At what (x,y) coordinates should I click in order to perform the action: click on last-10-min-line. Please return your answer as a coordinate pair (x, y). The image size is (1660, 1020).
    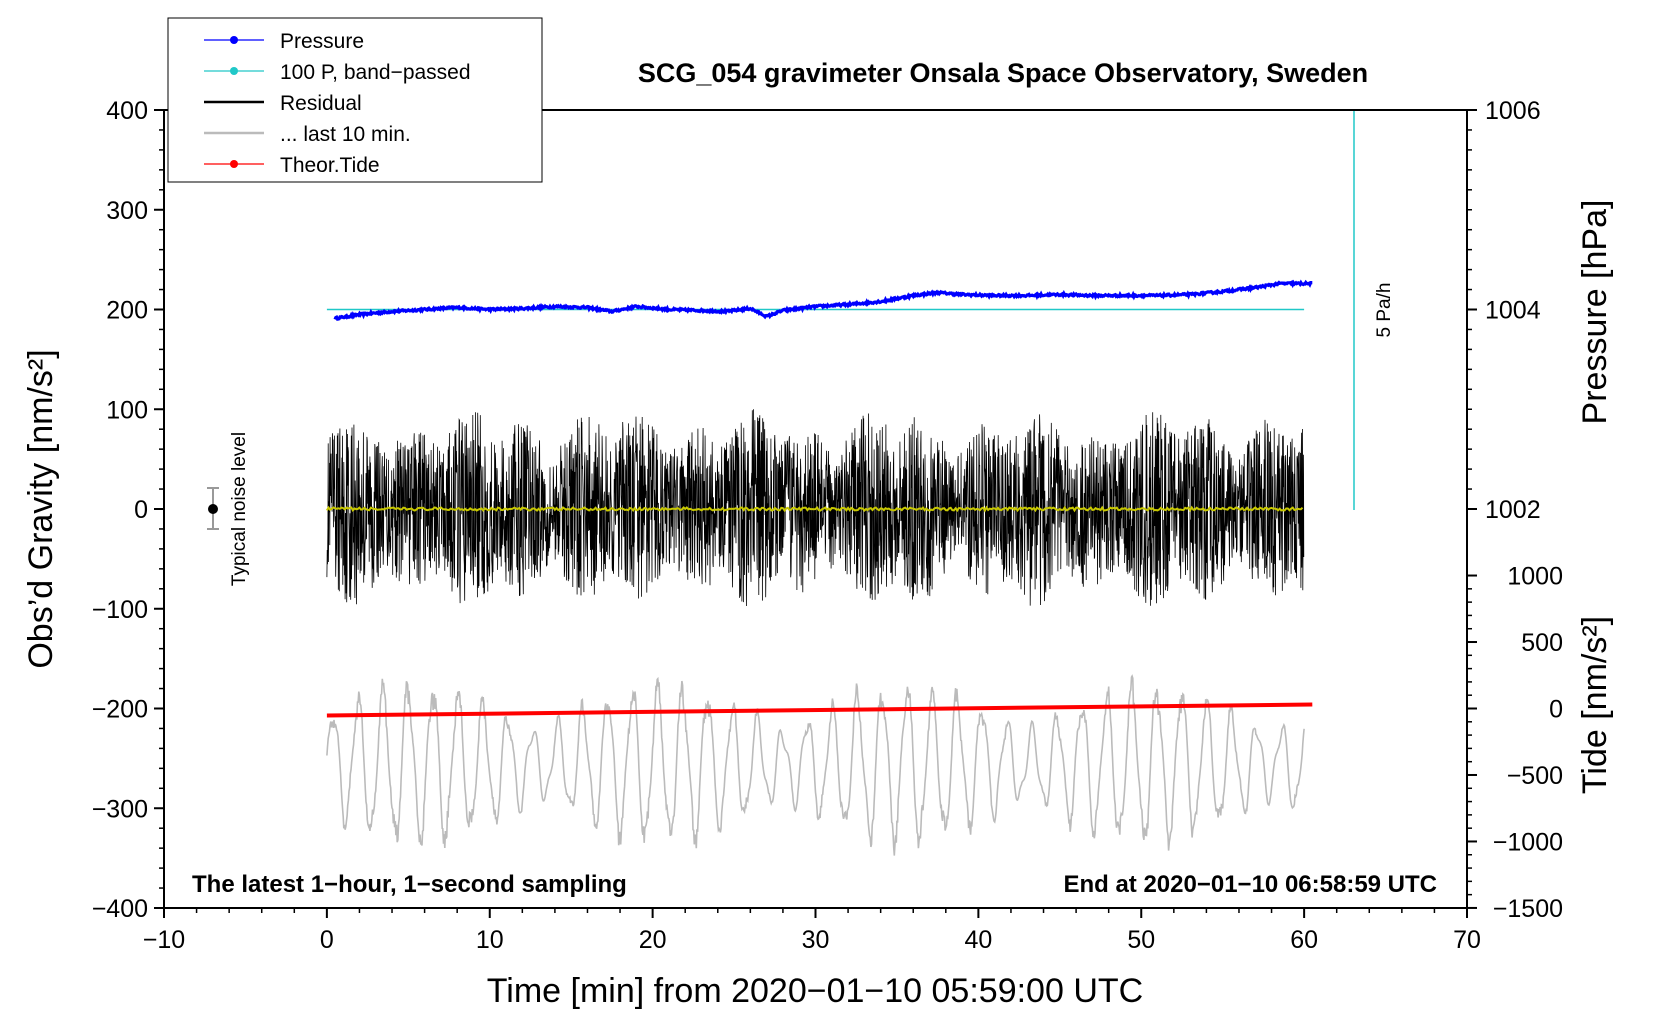
    Looking at the image, I should click on (815, 765).